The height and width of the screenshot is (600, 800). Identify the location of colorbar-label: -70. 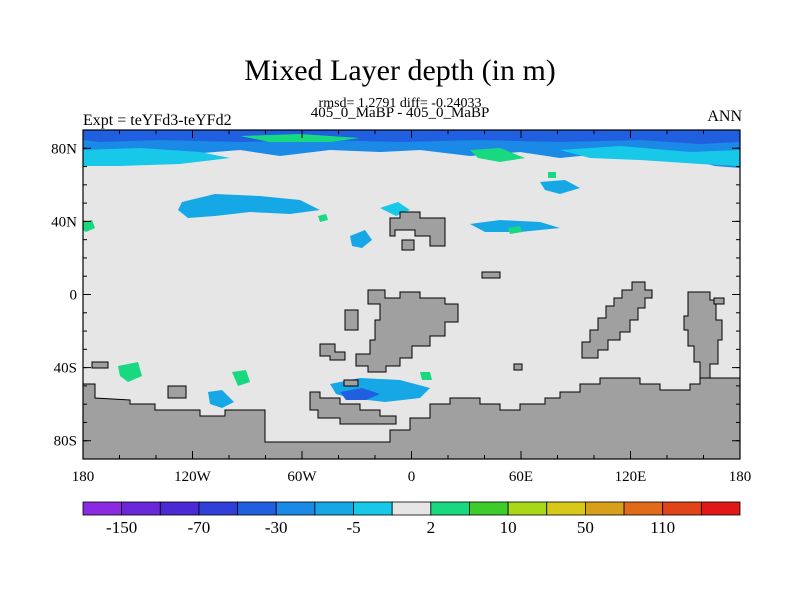
(199, 527).